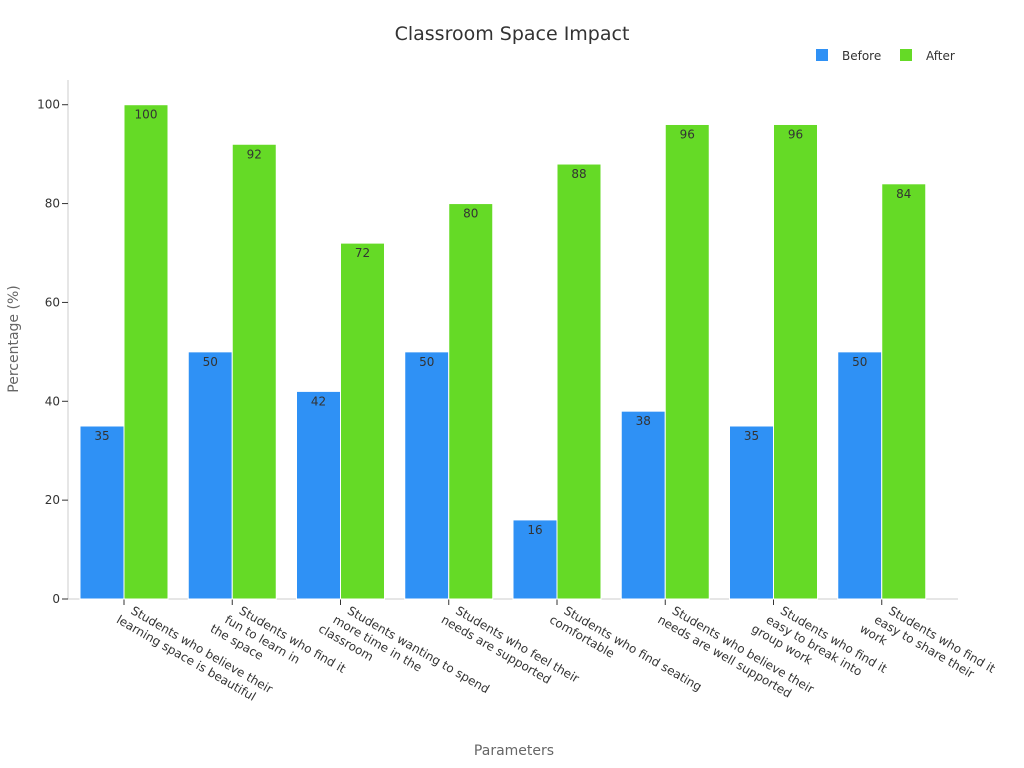 This screenshot has height=768, width=1024. What do you see at coordinates (514, 751) in the screenshot?
I see `x-axis-title: Parameters` at bounding box center [514, 751].